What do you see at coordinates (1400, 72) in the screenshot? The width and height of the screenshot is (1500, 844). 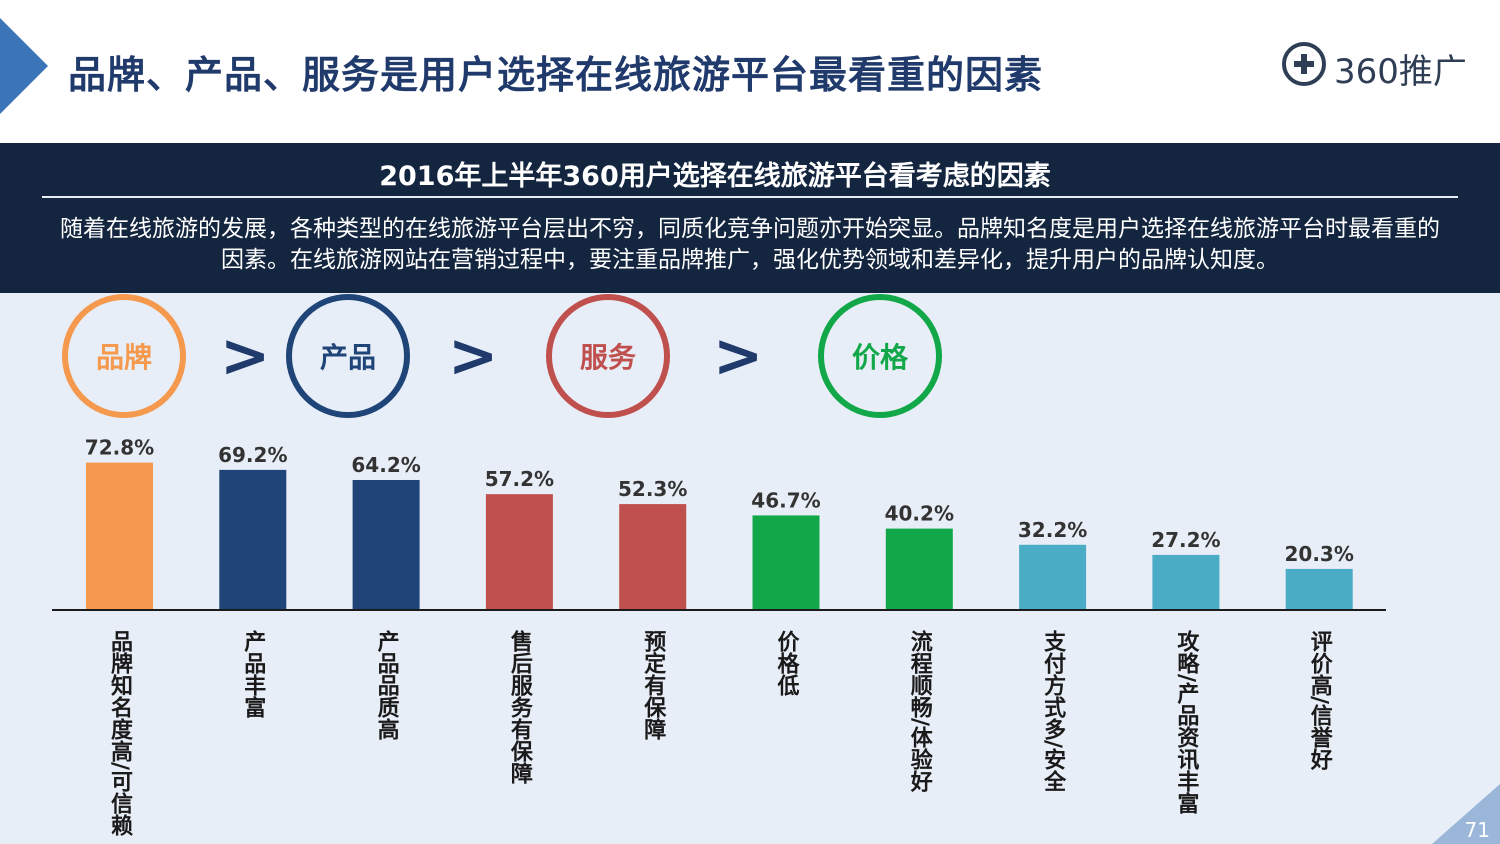 I see `logo-text: 360推广` at bounding box center [1400, 72].